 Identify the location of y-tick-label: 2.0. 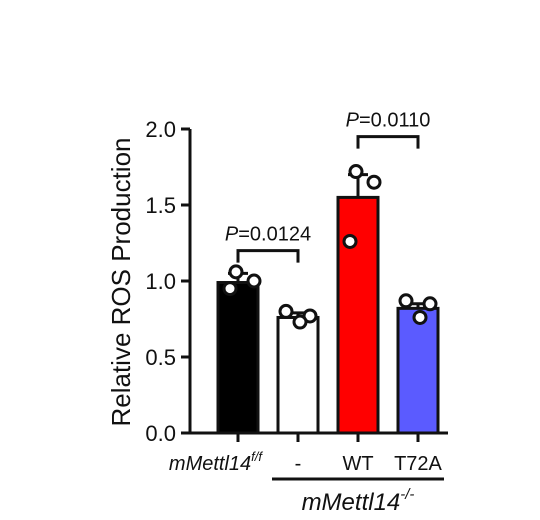
(160, 129).